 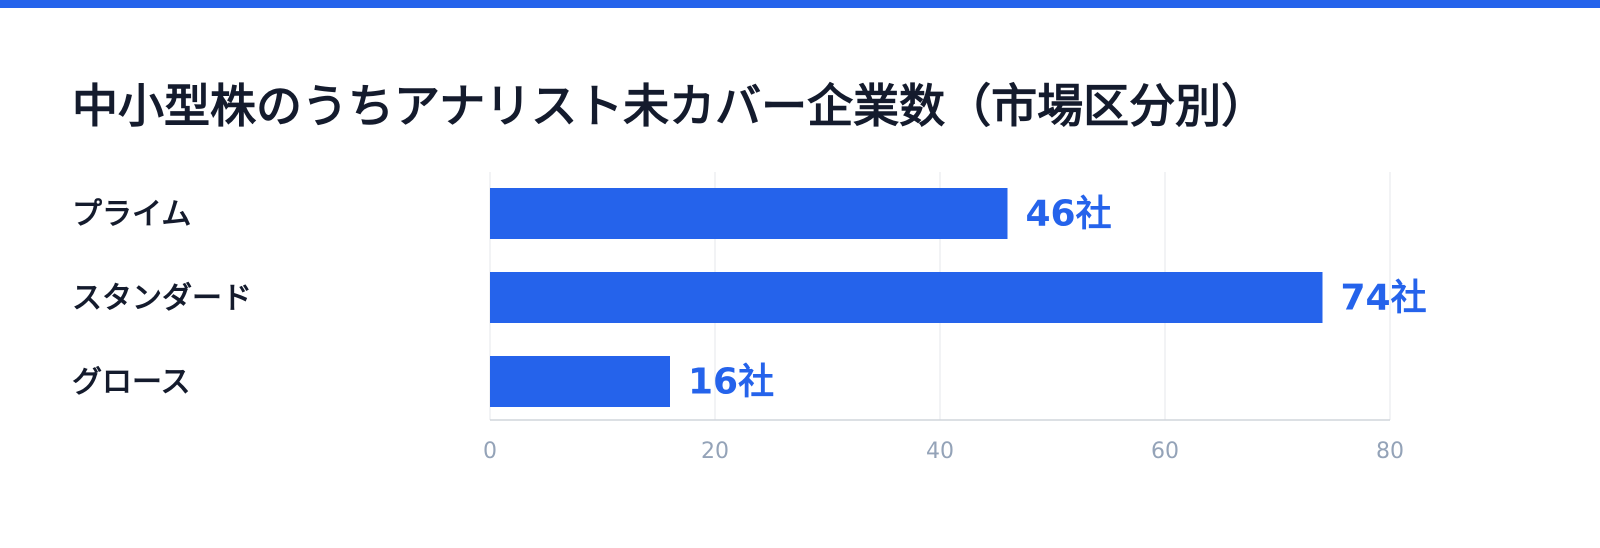 What do you see at coordinates (715, 451) in the screenshot?
I see `x-tick-label: 20` at bounding box center [715, 451].